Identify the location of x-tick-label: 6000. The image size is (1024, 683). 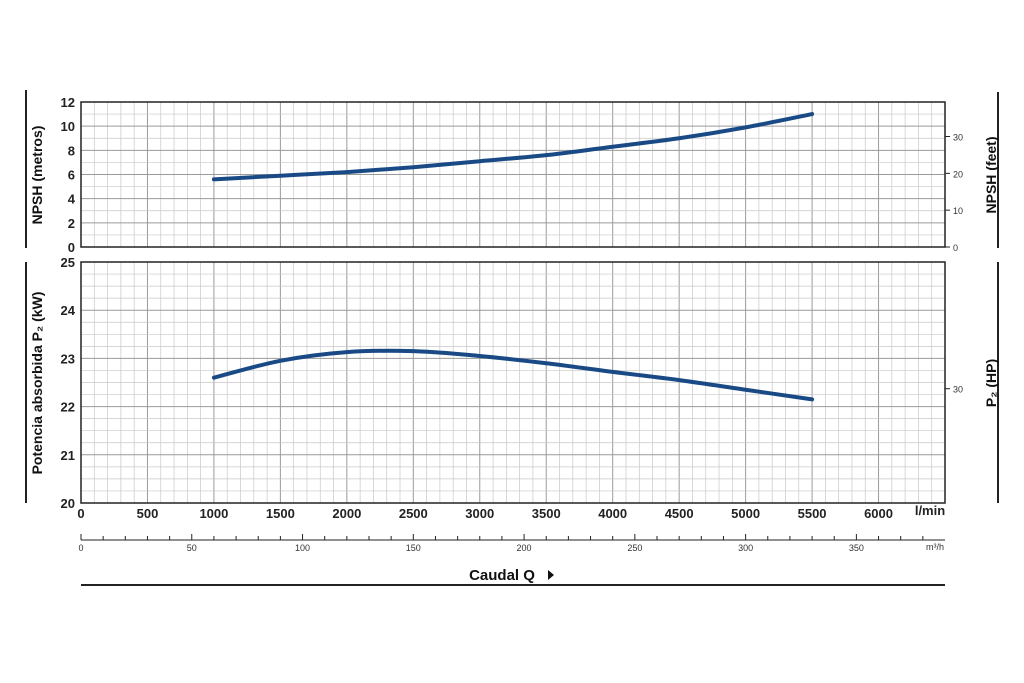
(878, 513).